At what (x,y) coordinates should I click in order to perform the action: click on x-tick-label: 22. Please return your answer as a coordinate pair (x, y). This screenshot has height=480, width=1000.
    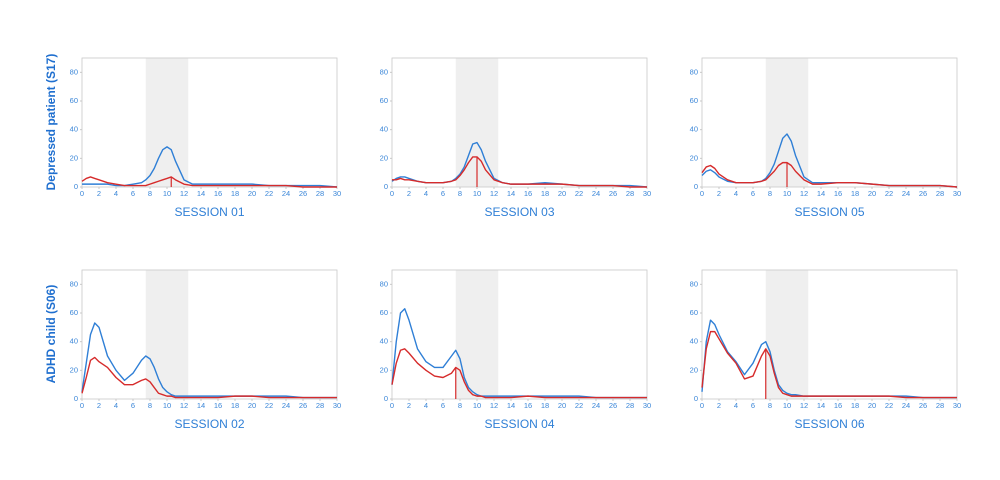
    Looking at the image, I should click on (889, 405).